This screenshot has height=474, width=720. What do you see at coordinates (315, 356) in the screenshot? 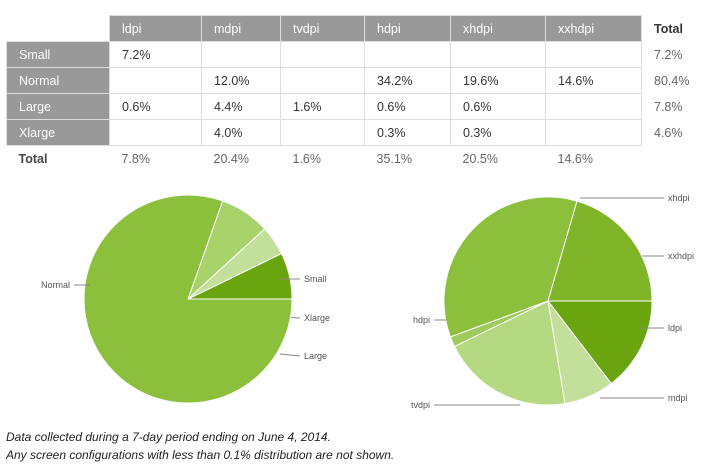
I see `slice-label-large: Large` at bounding box center [315, 356].